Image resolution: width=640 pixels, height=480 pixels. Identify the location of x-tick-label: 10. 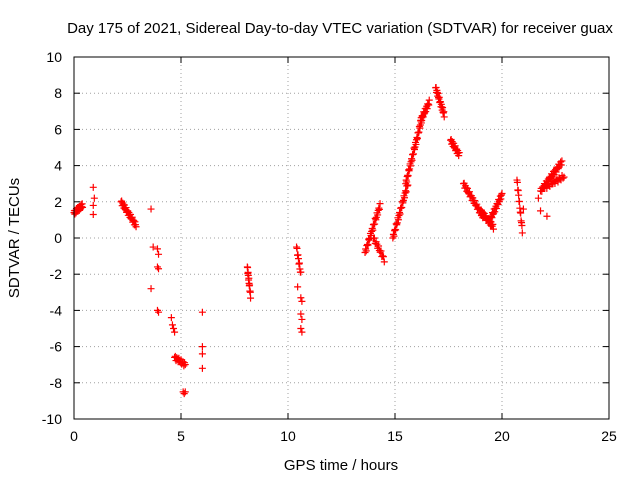
(288, 436).